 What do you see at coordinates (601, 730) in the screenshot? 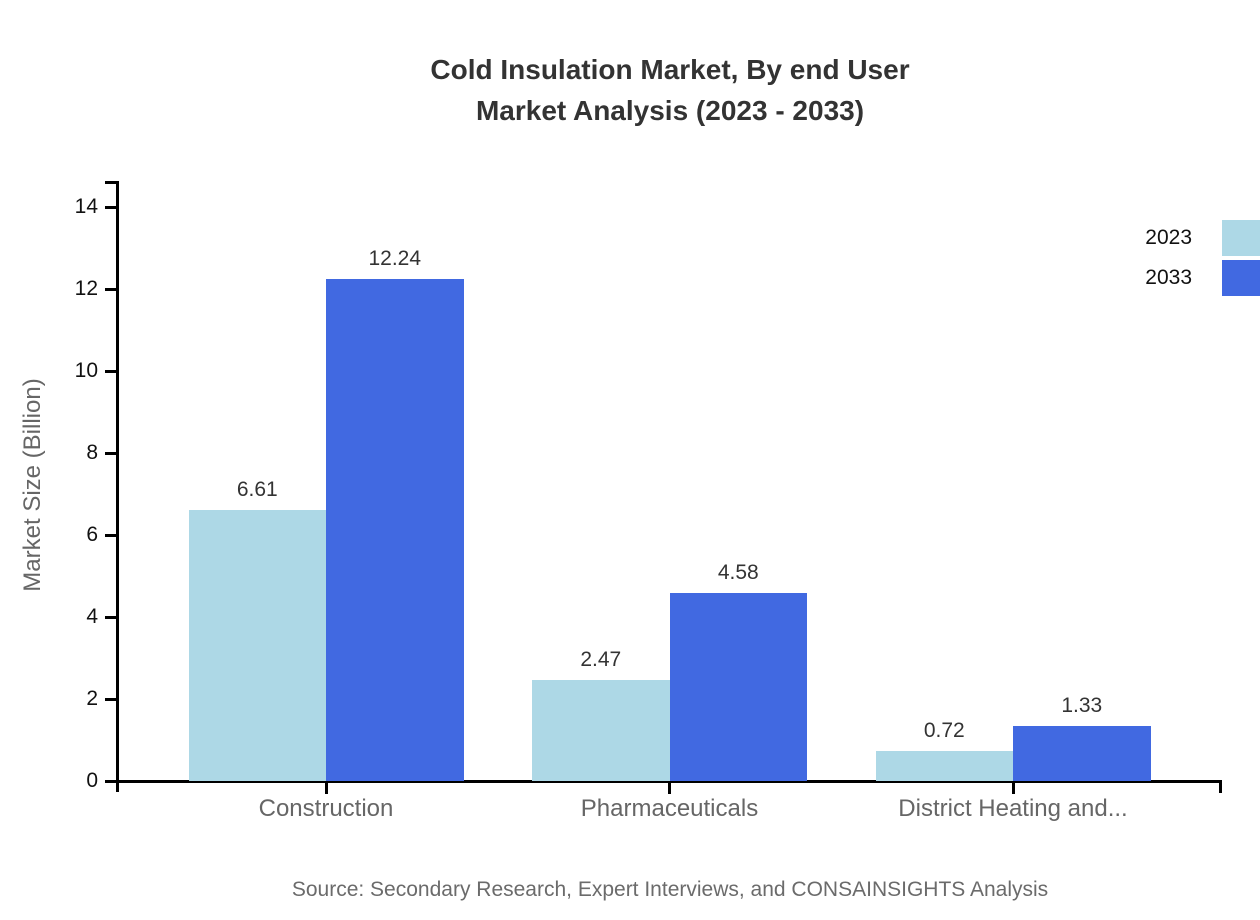
I see `bar-2023-pharmaceuticals` at bounding box center [601, 730].